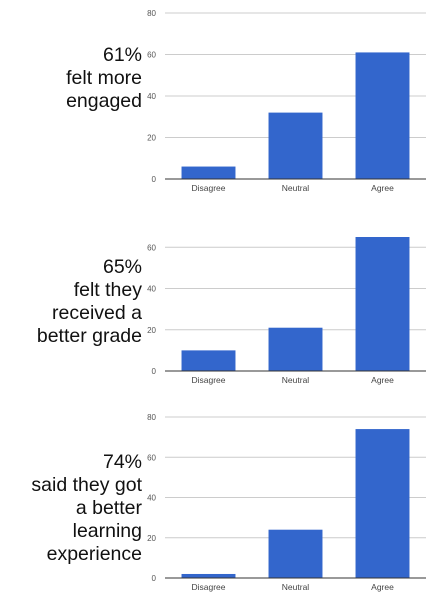 The height and width of the screenshot is (610, 446). What do you see at coordinates (122, 55) in the screenshot?
I see `headline-line: 61%` at bounding box center [122, 55].